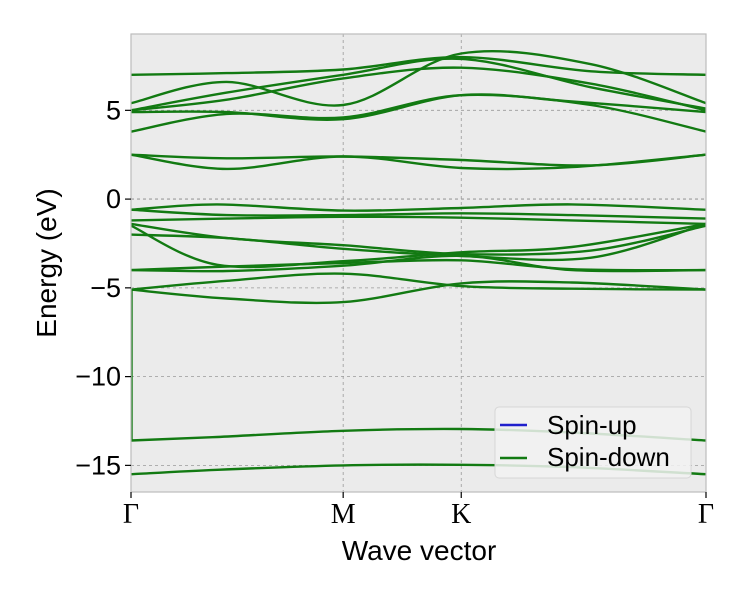  Describe the element at coordinates (343, 514) in the screenshot. I see `x-tick-label: M` at that location.